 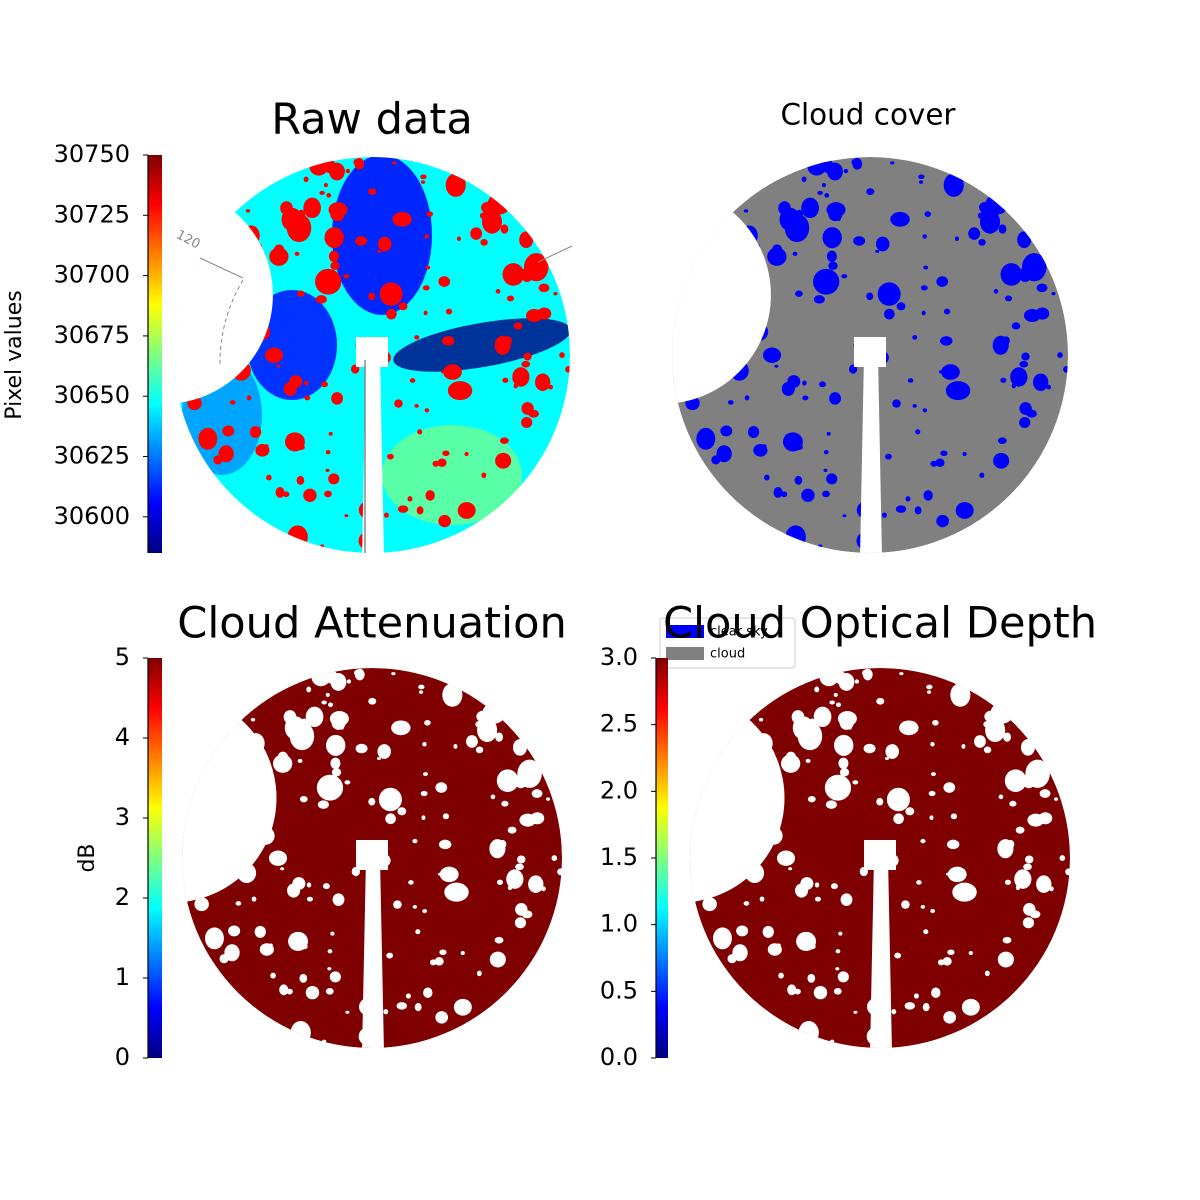 I want to click on sky-image, so click(x=372, y=858).